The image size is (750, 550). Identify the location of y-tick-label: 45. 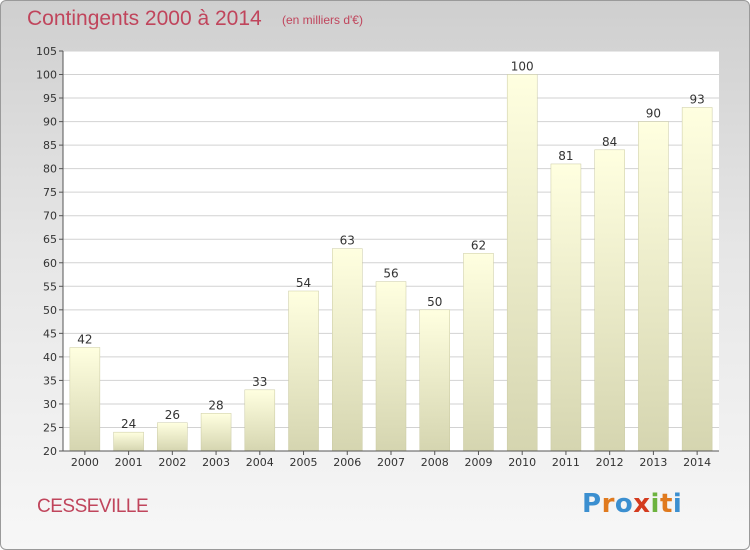
(50, 333).